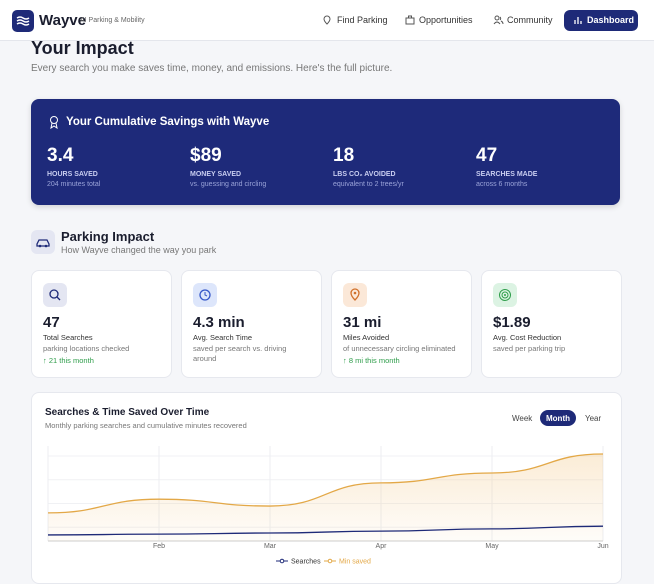 This screenshot has width=654, height=584. What do you see at coordinates (68, 337) in the screenshot?
I see `card-label: Total Searches` at bounding box center [68, 337].